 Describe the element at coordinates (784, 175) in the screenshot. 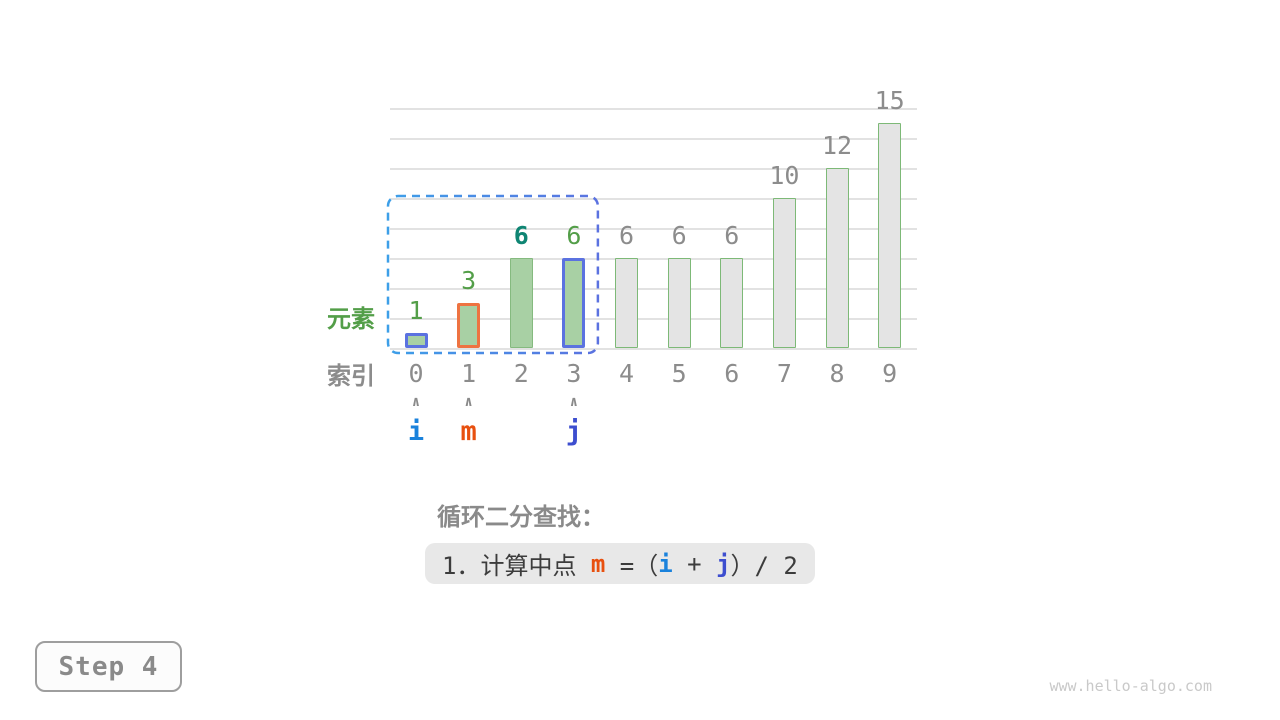

I see `bar-value-label: 10` at that location.